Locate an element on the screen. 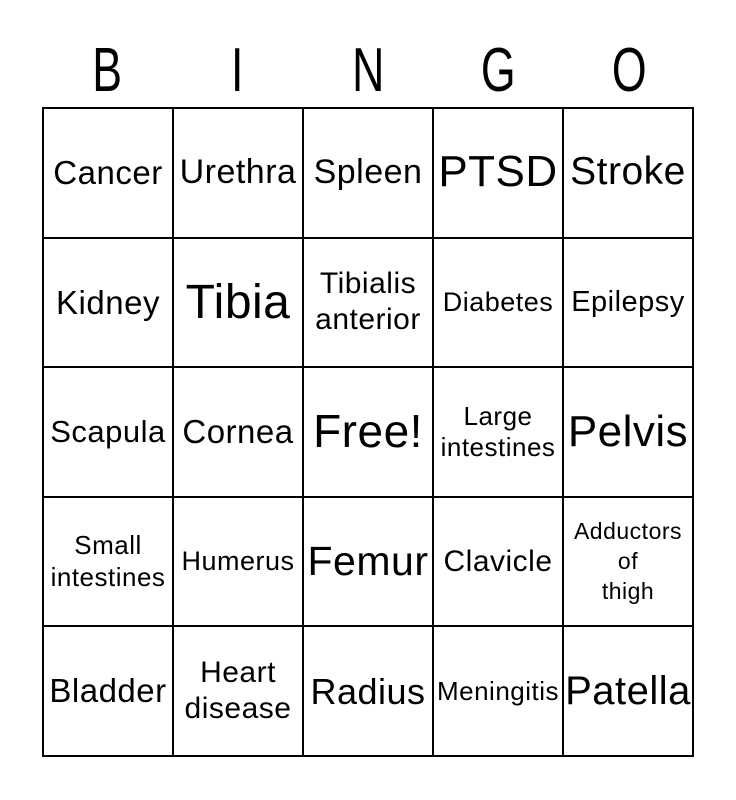 The image size is (736, 800). bingo-cell-clavicle: Clavicle is located at coordinates (498, 561).